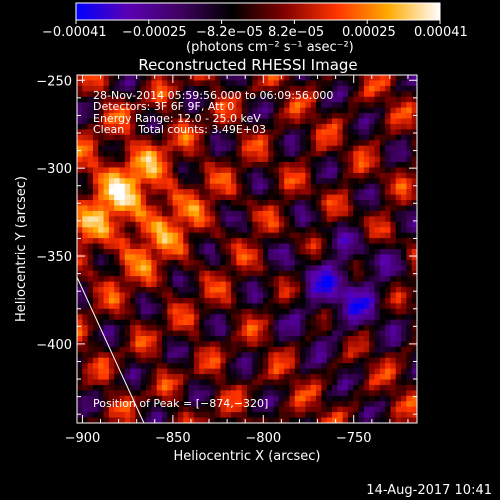 Image resolution: width=500 pixels, height=500 pixels. What do you see at coordinates (354, 438) in the screenshot?
I see `x-tick-label-3: −750` at bounding box center [354, 438].